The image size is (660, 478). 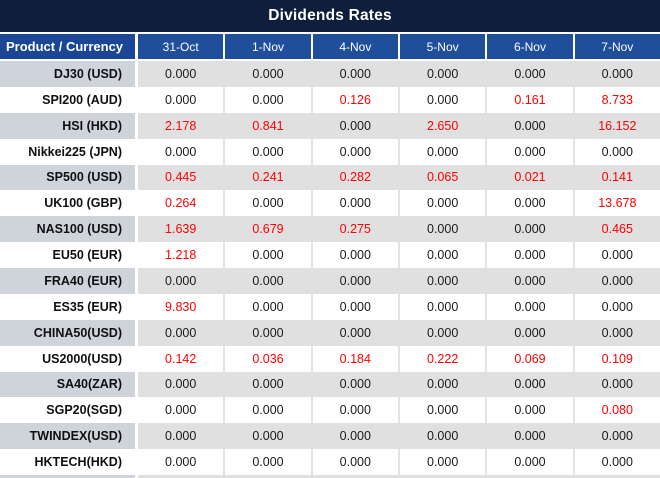 What do you see at coordinates (181, 358) in the screenshot?
I see `dividend-value-cell: 0.142` at bounding box center [181, 358].